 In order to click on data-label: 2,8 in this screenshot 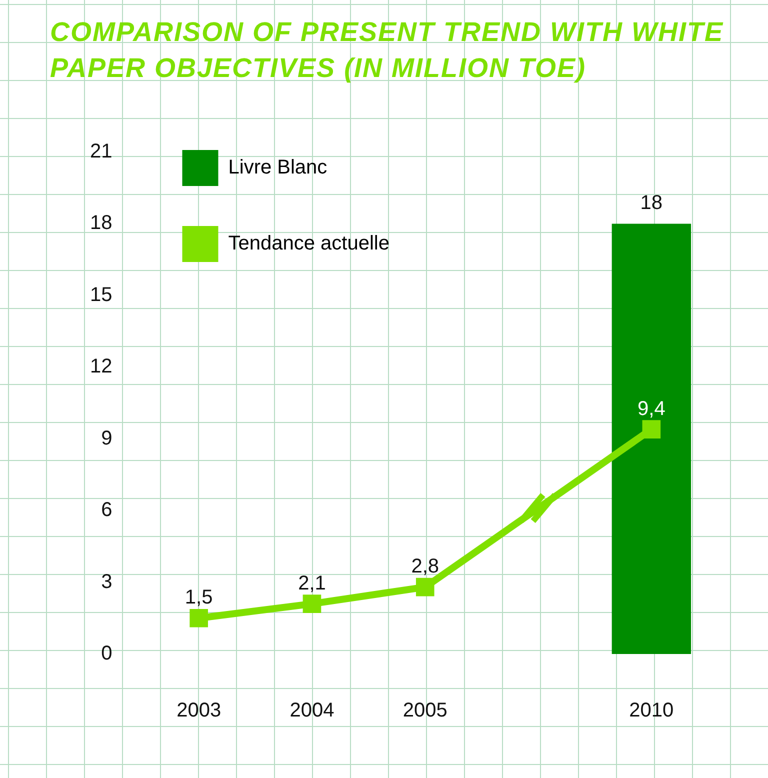, I will do `click(425, 567)`.